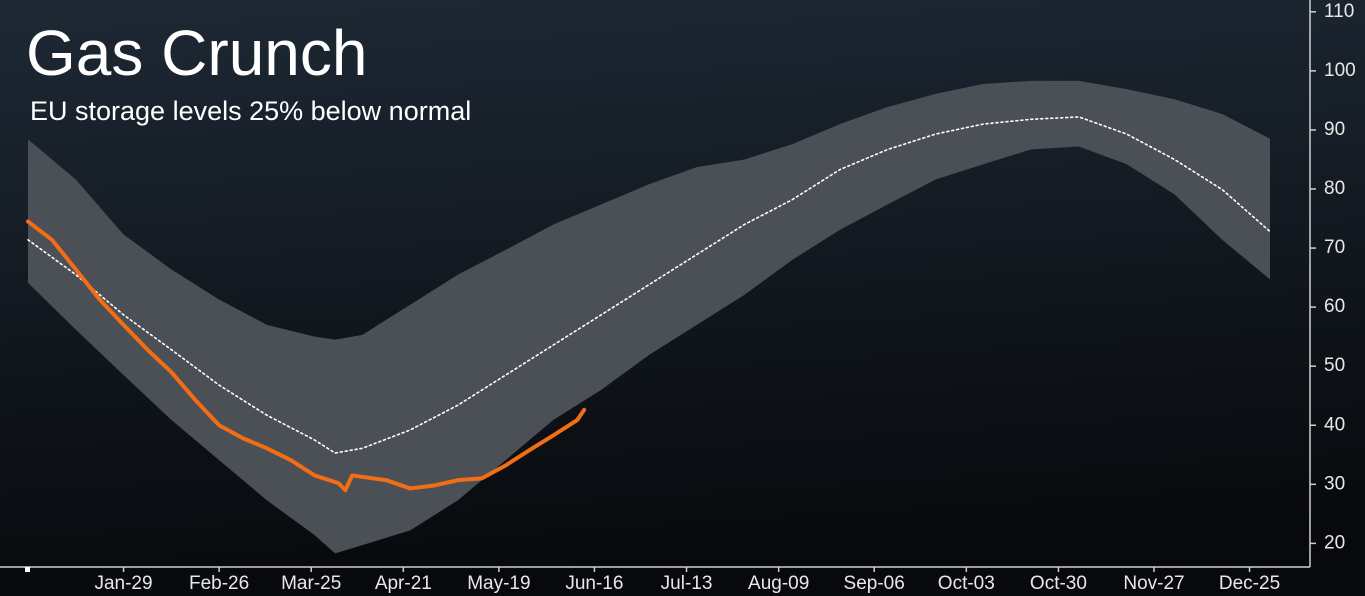 This screenshot has height=596, width=1365. What do you see at coordinates (1334, 483) in the screenshot?
I see `y-tick-label: 30` at bounding box center [1334, 483].